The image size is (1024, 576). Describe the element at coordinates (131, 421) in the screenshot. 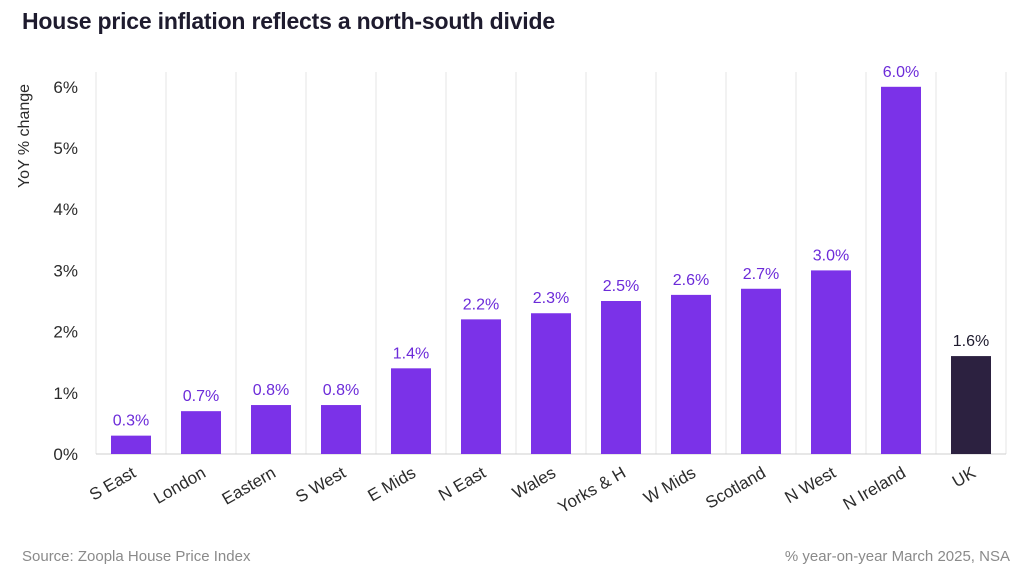

I see `value-label: 0.3%` at that location.